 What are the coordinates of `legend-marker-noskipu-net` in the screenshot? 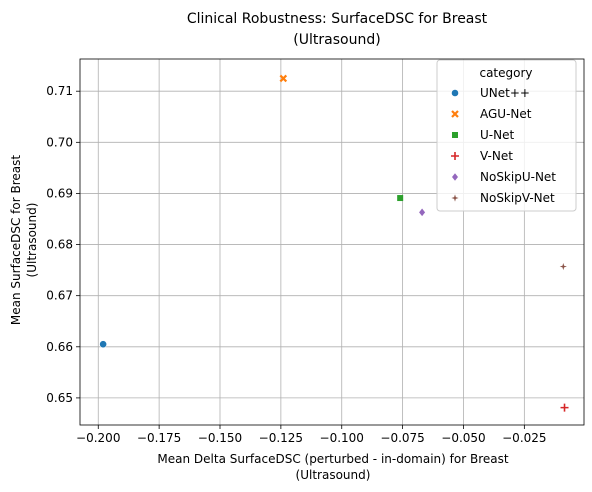 It's located at (455, 177).